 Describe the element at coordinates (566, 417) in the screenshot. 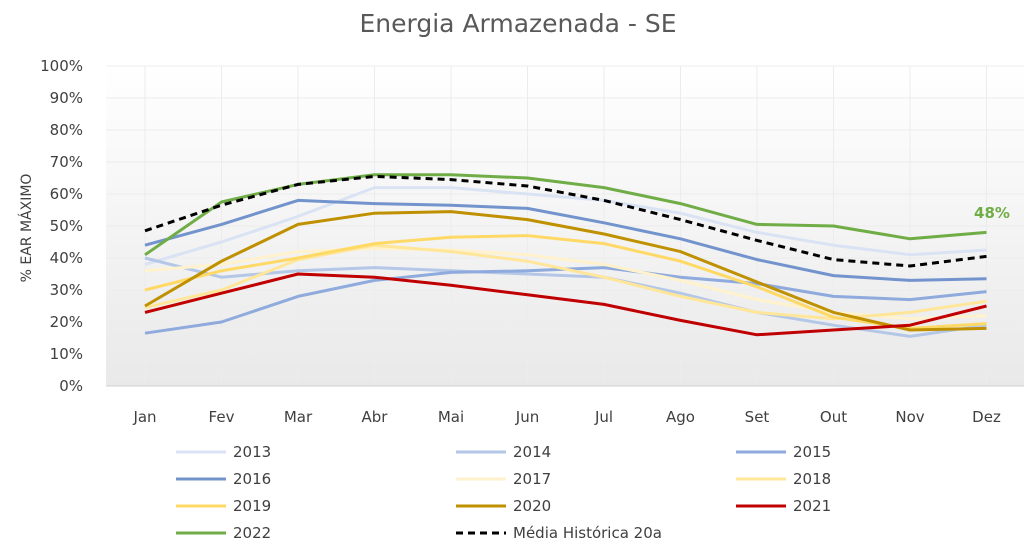

I see `x-ticks: Jan Fev Mar Abr Mai Jun Jul Ago Set Out Nov Dez` at that location.